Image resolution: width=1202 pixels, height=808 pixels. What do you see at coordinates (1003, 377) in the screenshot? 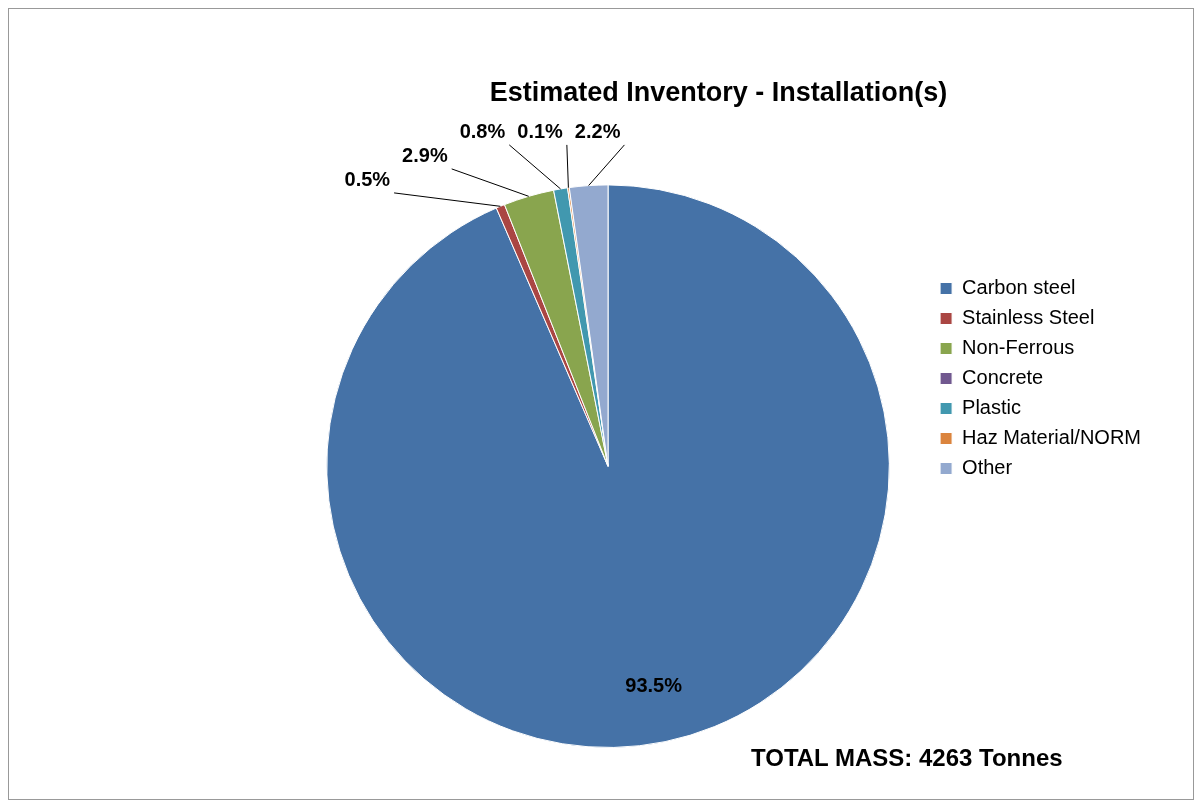
I see `legend-label: Concrete` at bounding box center [1003, 377].